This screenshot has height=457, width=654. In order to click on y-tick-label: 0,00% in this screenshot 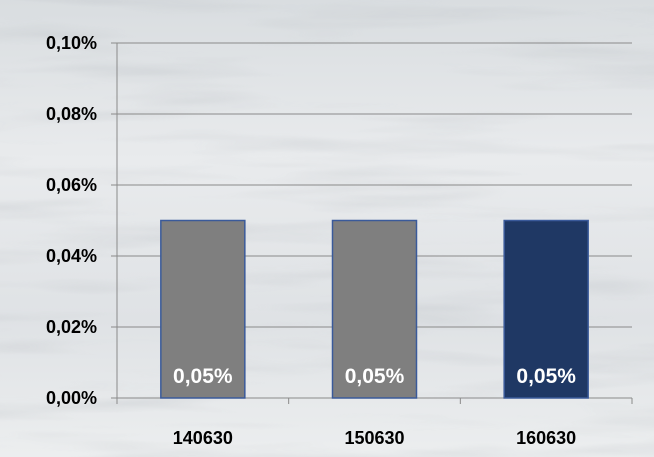, I will do `click(71, 398)`.